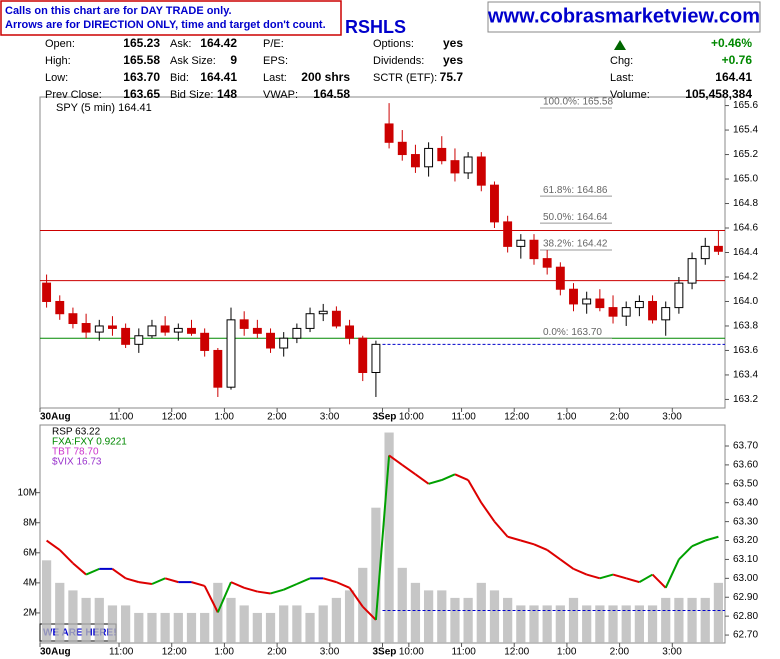 The height and width of the screenshot is (659, 780). I want to click on y-tick-label: 164.4, so click(745, 252).